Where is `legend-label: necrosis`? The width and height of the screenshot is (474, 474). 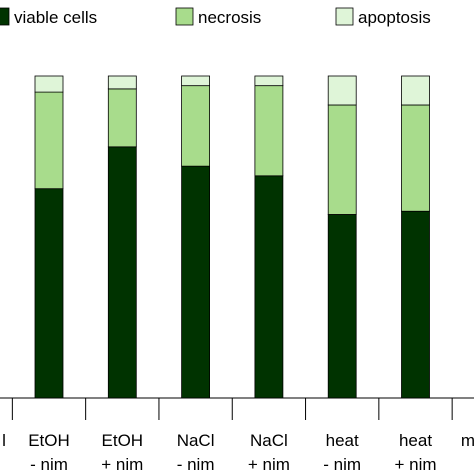
legend-label: necrosis is located at coordinates (229, 17).